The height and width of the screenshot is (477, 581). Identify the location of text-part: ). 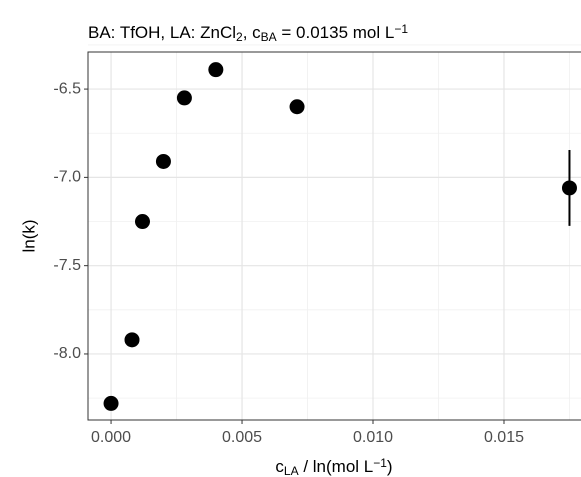
(390, 466).